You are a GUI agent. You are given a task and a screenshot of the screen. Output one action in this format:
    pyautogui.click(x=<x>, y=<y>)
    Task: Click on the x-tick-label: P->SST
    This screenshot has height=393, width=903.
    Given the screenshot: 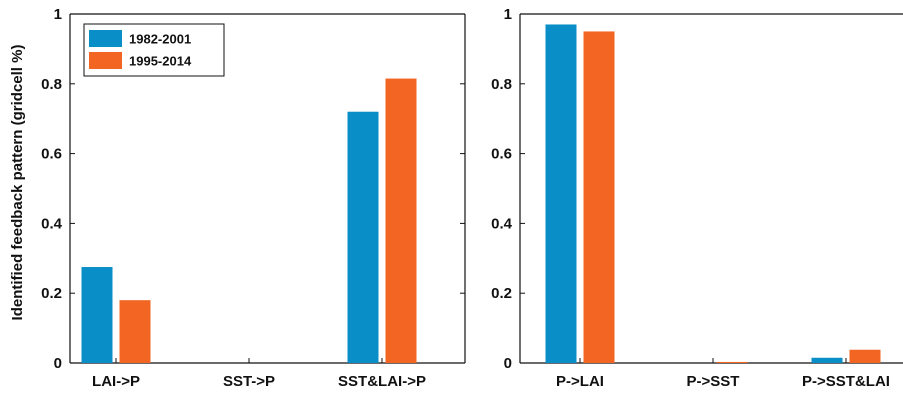 What is the action you would take?
    pyautogui.click(x=713, y=381)
    